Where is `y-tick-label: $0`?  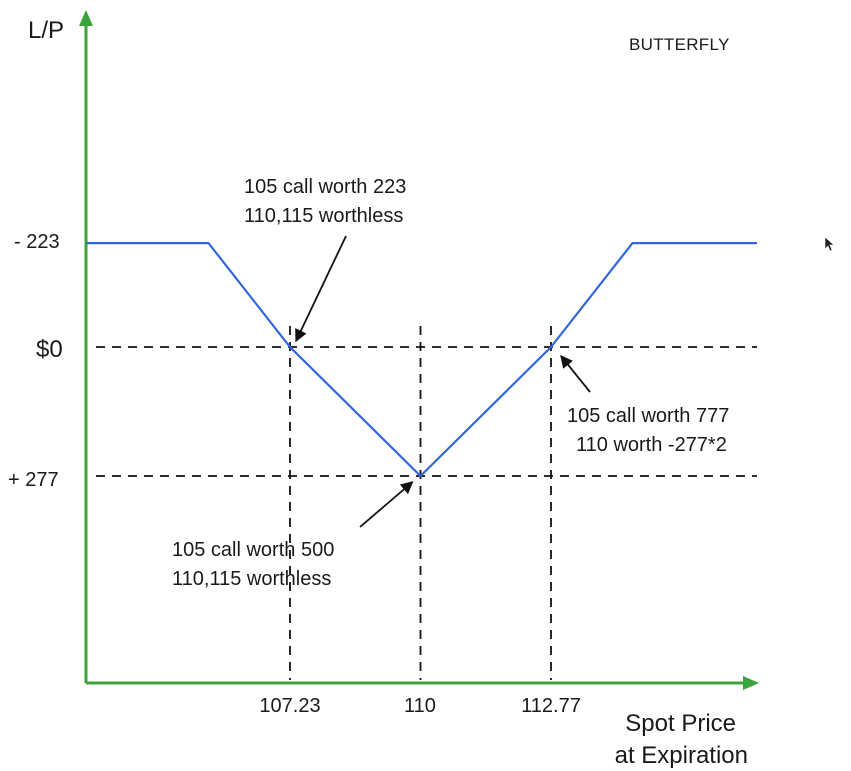
y-tick-label: $0 is located at coordinates (49, 349).